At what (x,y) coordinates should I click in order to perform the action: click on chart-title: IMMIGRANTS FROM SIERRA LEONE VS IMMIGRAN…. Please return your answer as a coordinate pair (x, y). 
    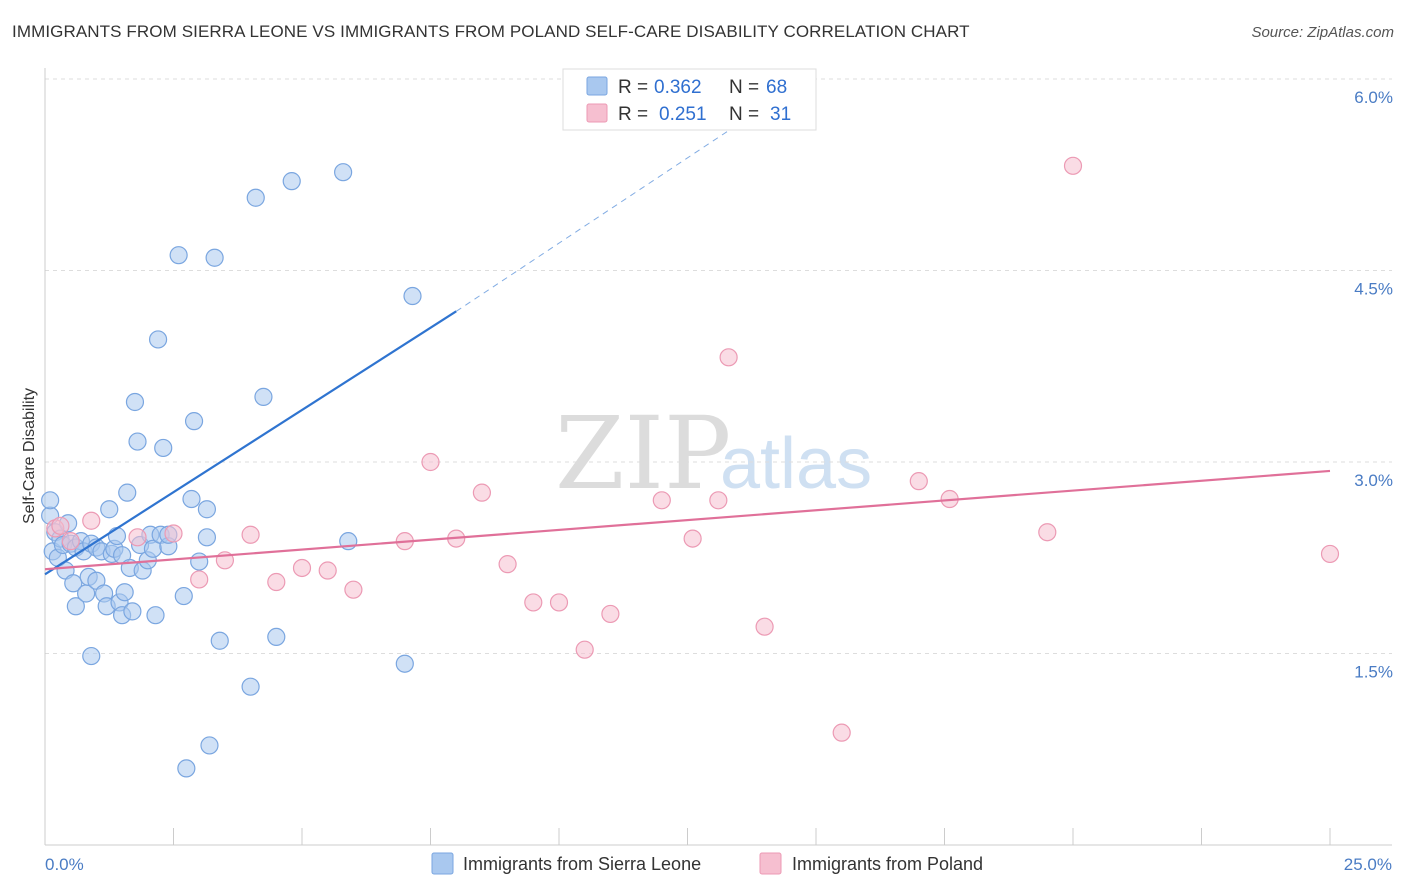
    Looking at the image, I should click on (491, 31).